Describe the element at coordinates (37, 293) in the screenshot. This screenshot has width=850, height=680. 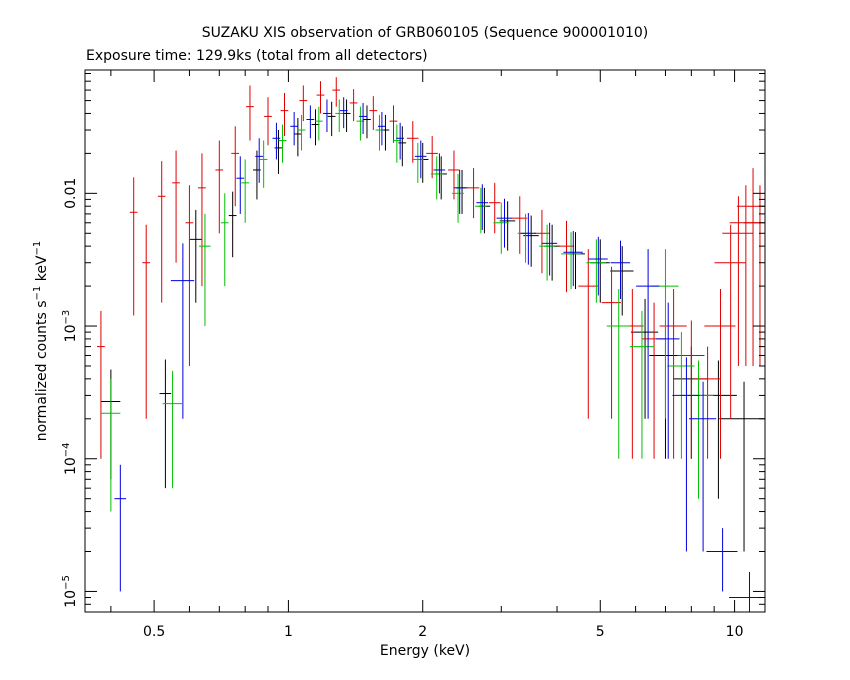
I see `y-axis-label-sup-1: −1` at that location.